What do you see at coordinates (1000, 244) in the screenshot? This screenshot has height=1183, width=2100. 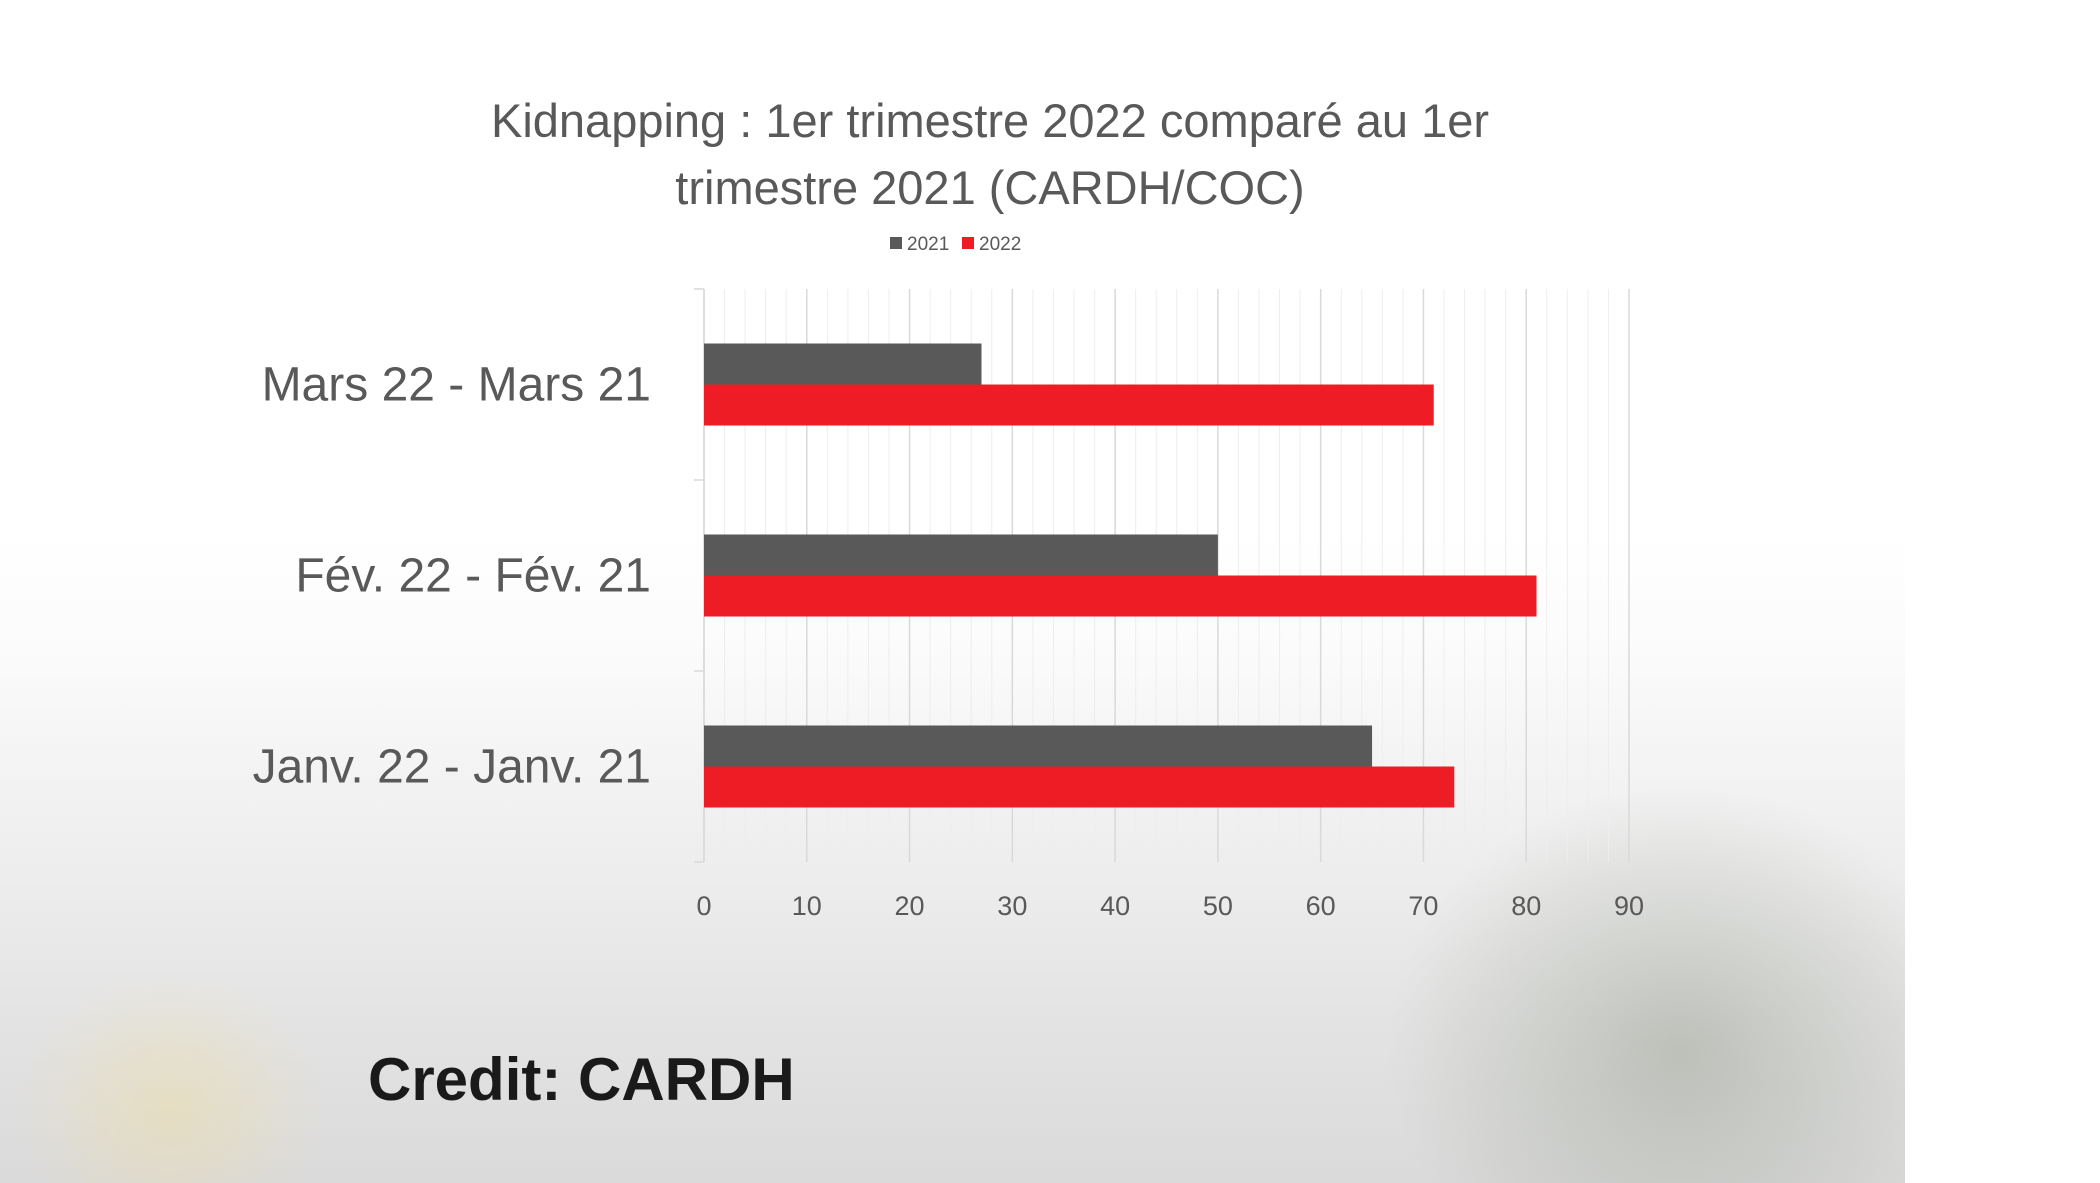 I see `legend-label: 2022` at bounding box center [1000, 244].